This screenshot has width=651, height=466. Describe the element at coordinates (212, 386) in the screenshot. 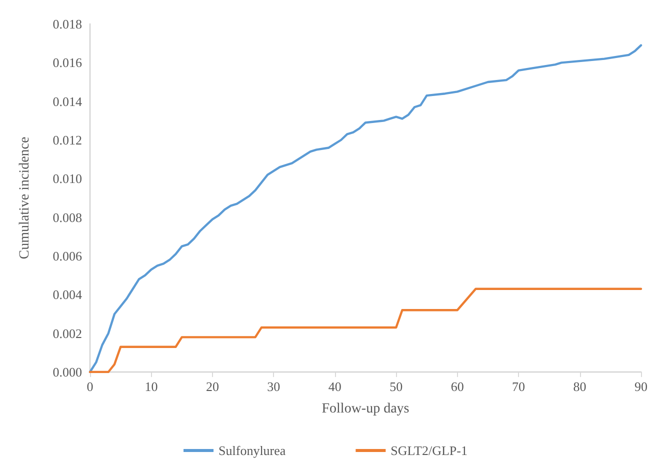

I see `x-tick-label: 20` at that location.